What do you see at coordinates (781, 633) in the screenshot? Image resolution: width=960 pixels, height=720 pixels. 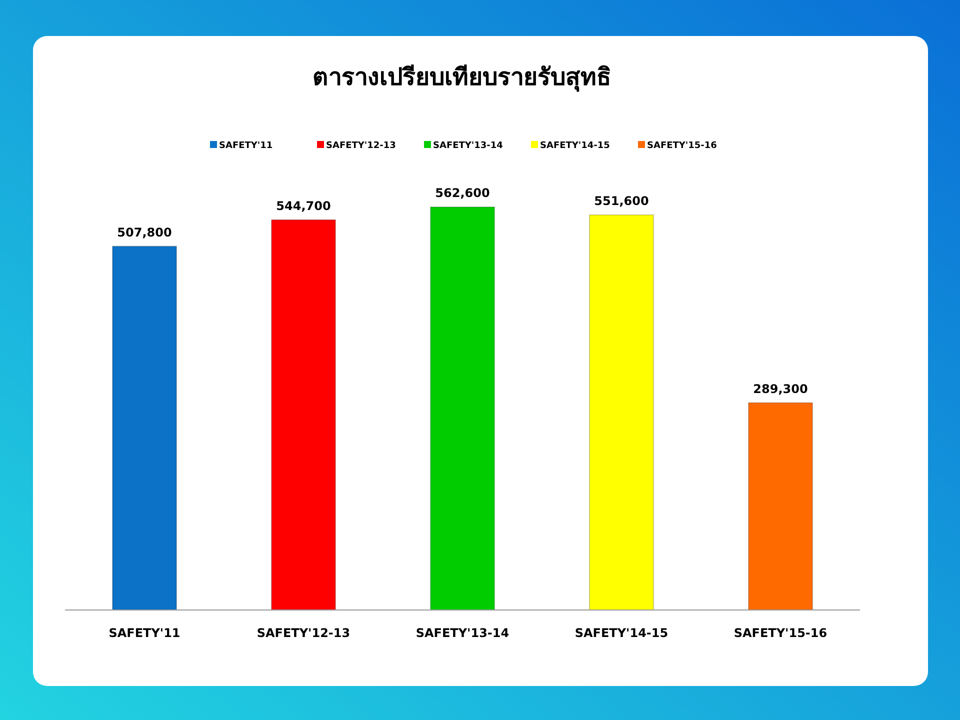 I see `x-tick-label: SAFETY'15-16` at bounding box center [781, 633].